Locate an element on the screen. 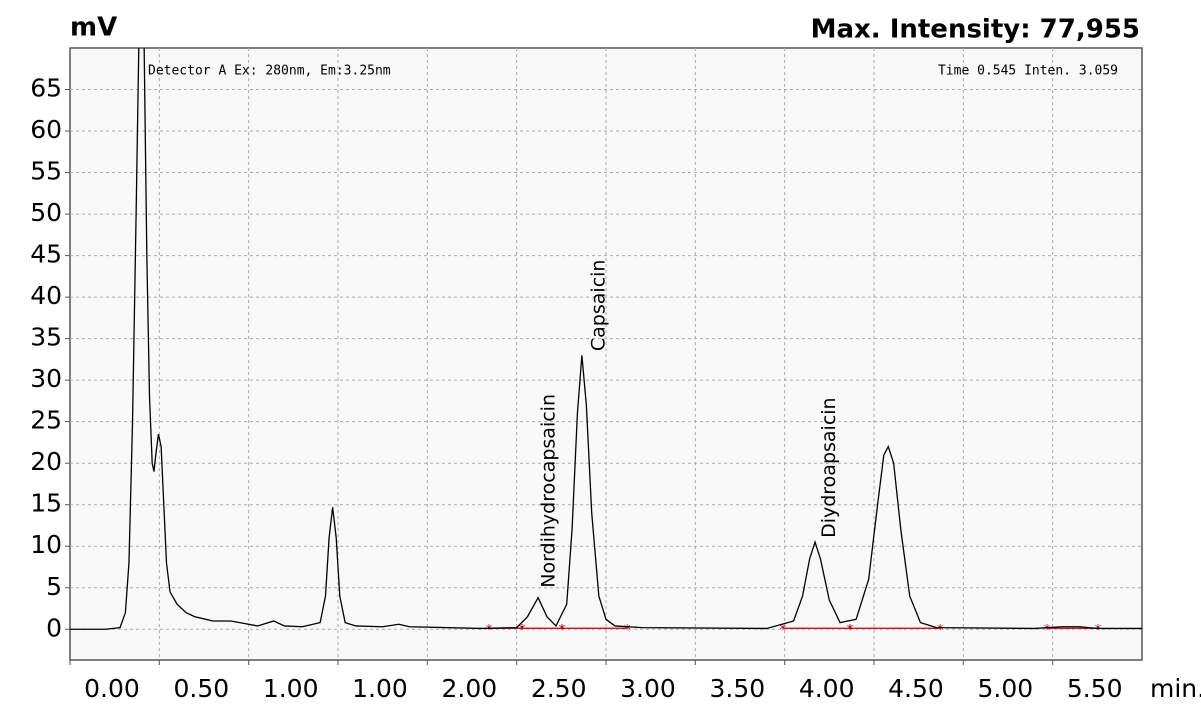 The image size is (1201, 718). x-tick-label: 4.00 is located at coordinates (827, 688).